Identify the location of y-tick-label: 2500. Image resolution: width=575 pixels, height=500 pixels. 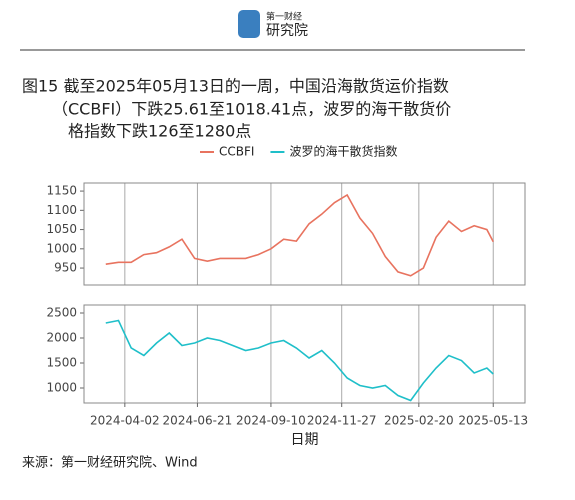
(61, 313).